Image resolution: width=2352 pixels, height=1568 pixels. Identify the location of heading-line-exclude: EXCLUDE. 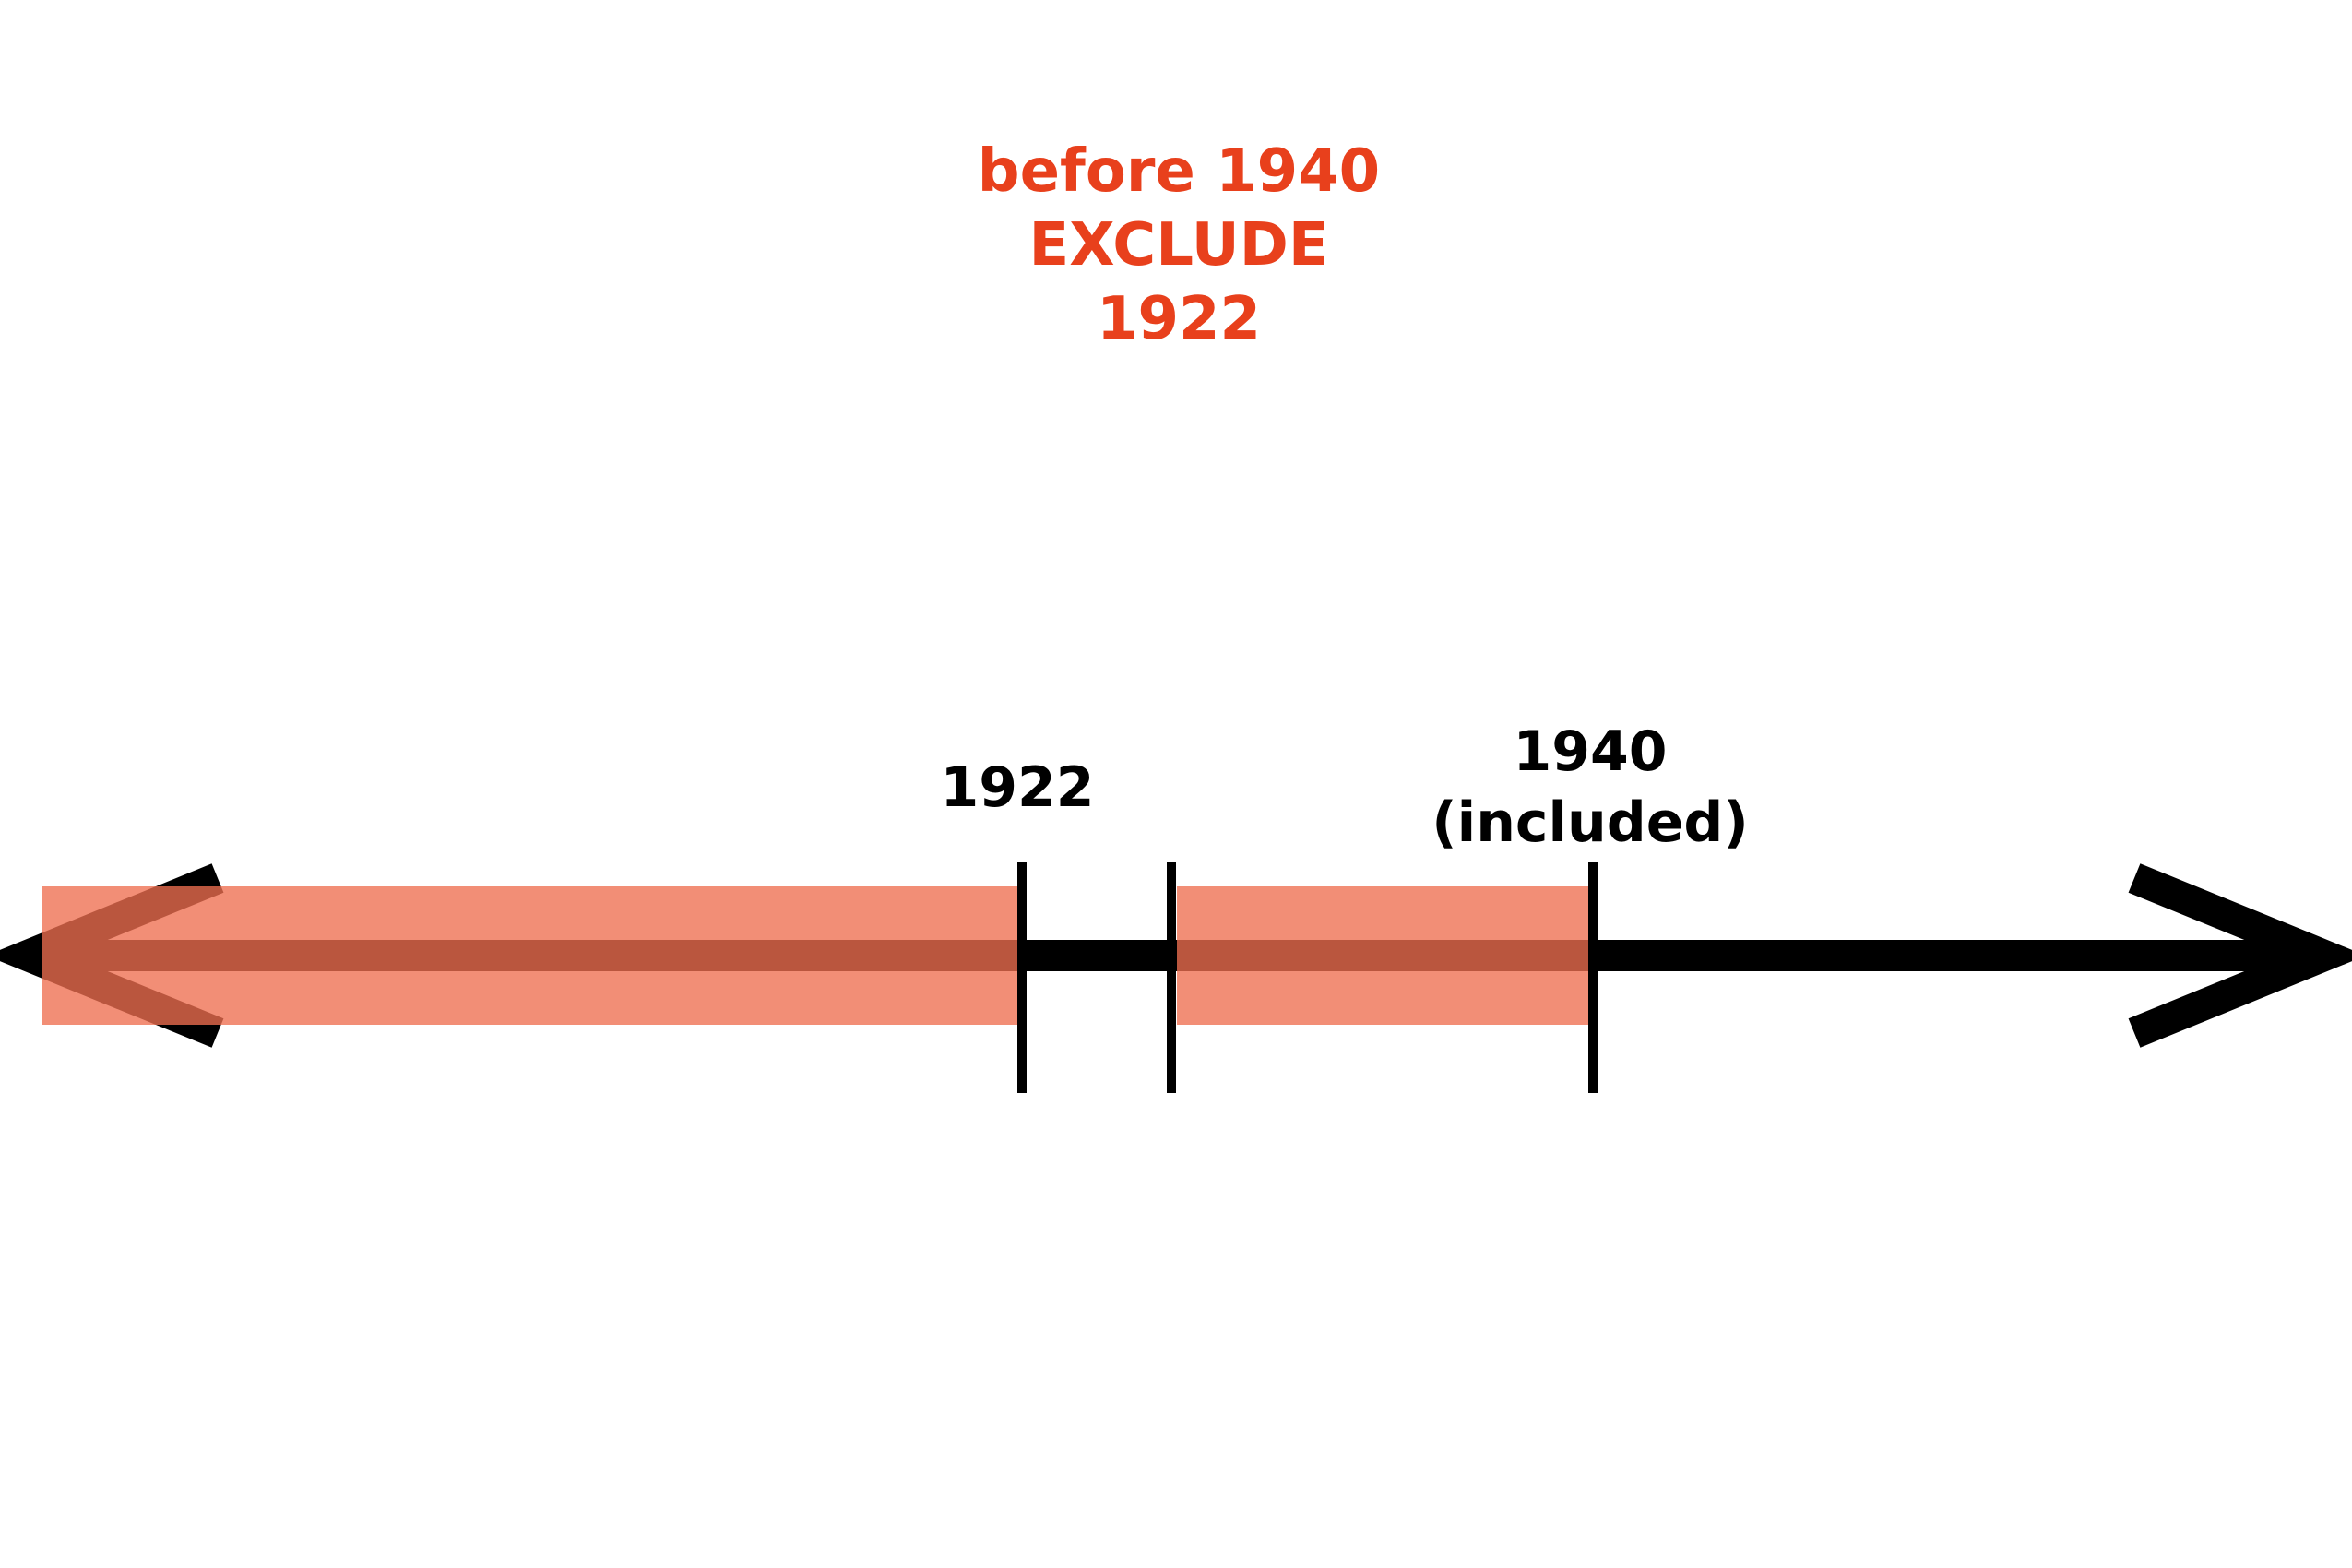
(1178, 245).